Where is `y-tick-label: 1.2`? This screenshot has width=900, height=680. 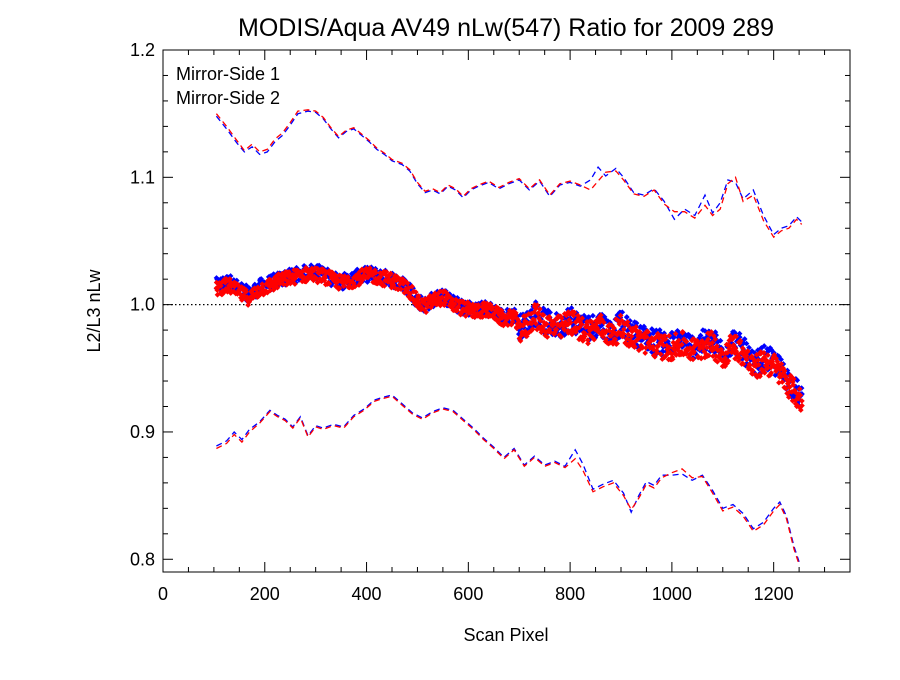 y-tick-label: 1.2 is located at coordinates (142, 50).